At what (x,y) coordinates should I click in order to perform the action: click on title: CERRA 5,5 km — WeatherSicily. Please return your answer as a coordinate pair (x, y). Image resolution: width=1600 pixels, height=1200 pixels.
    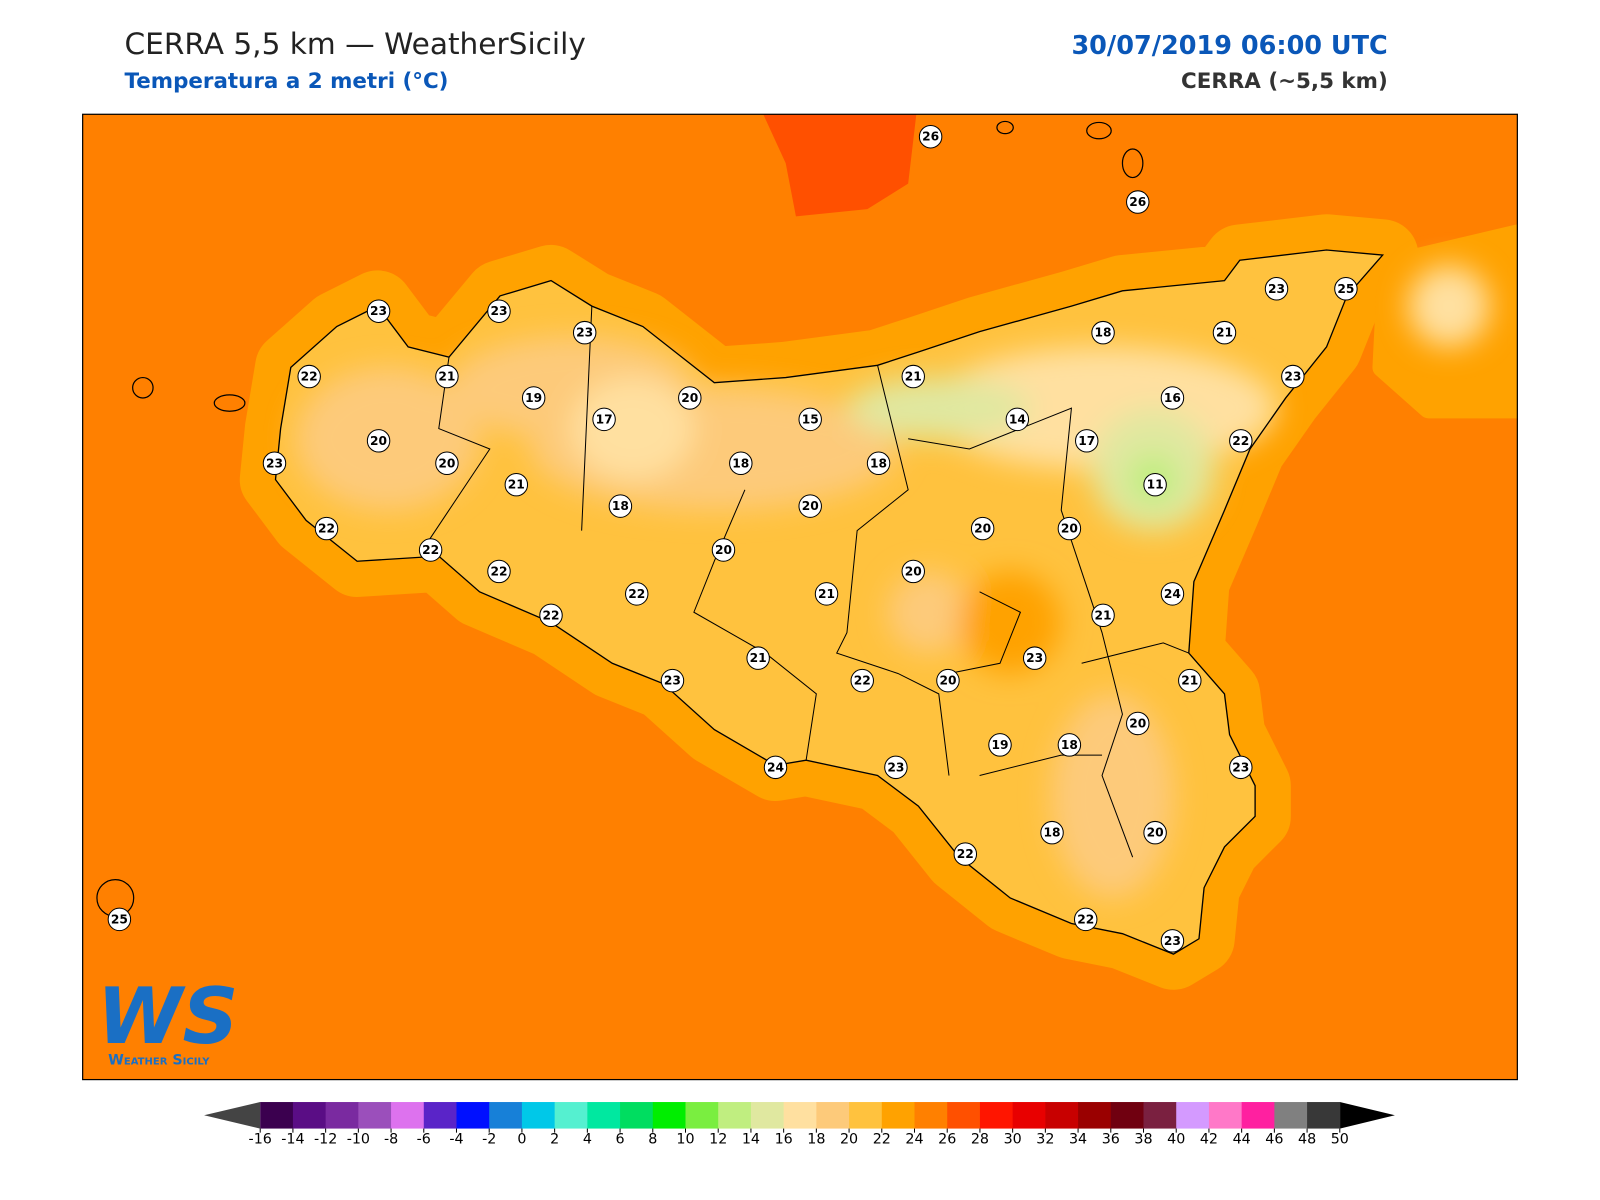
    Looking at the image, I should click on (354, 44).